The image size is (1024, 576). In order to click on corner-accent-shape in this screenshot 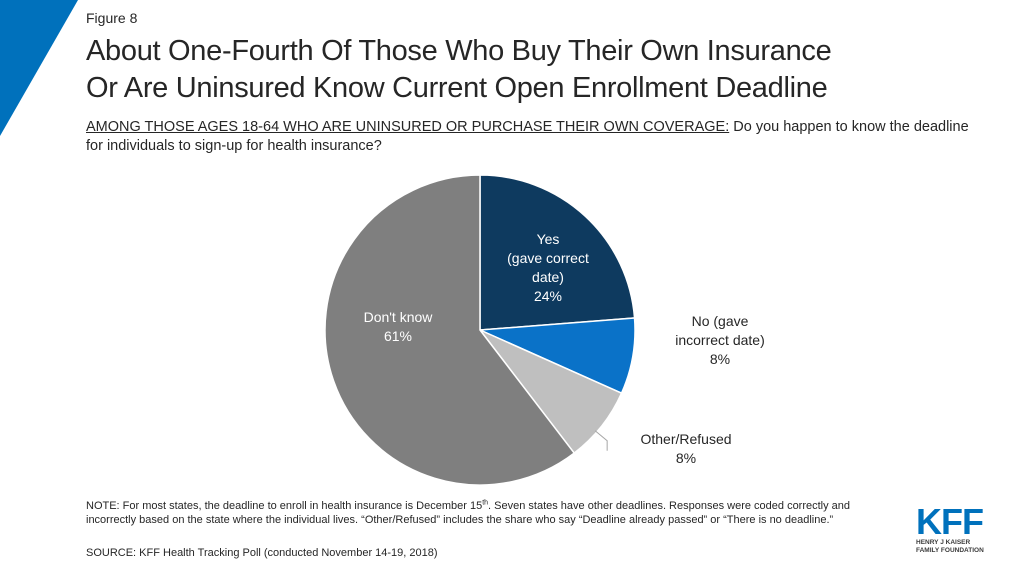, I will do `click(39, 68)`.